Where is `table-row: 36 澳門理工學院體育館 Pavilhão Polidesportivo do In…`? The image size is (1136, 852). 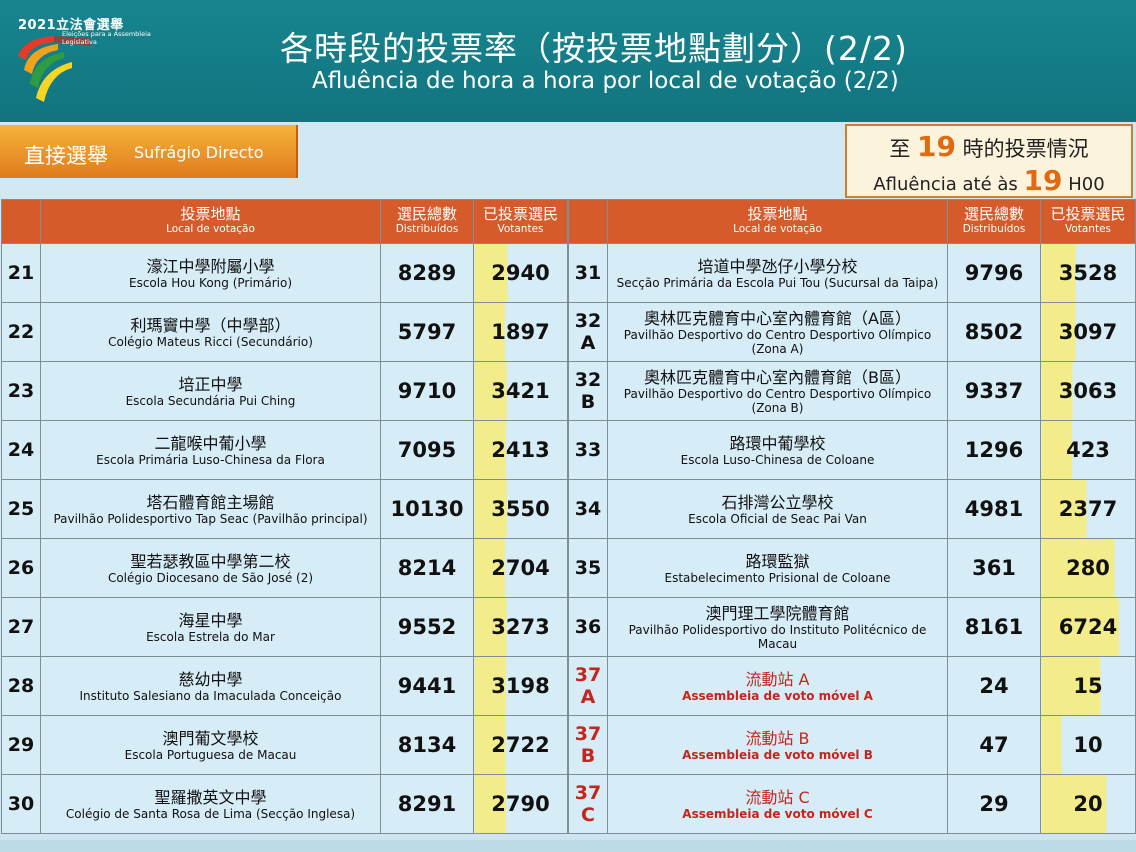
table-row: 36 澳門理工學院體育館 Pavilhão Polidesportivo do In… is located at coordinates (852, 627).